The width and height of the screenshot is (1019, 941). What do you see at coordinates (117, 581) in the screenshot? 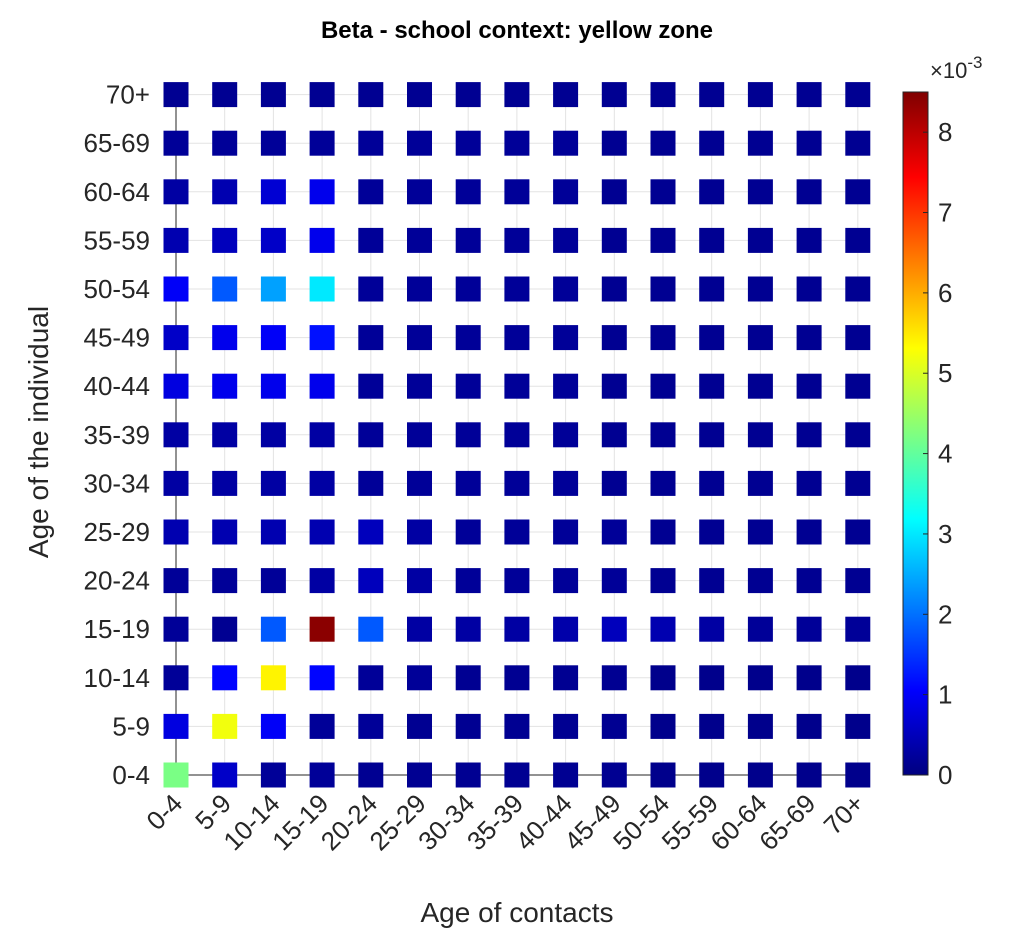
I see `y-tick-label: 20-24` at bounding box center [117, 581].